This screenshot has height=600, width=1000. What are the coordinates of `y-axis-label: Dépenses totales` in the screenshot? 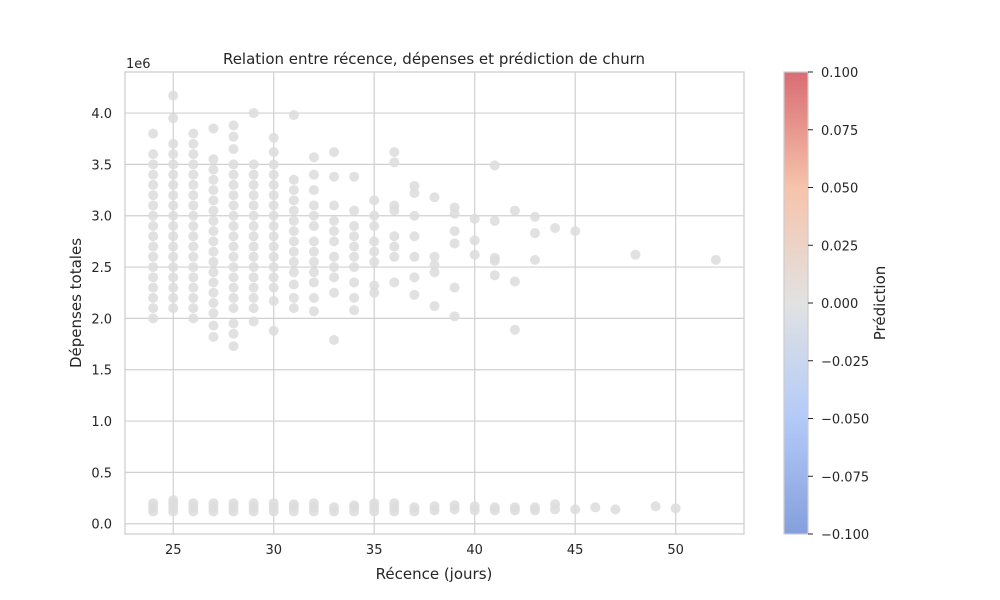 It's located at (76, 303).